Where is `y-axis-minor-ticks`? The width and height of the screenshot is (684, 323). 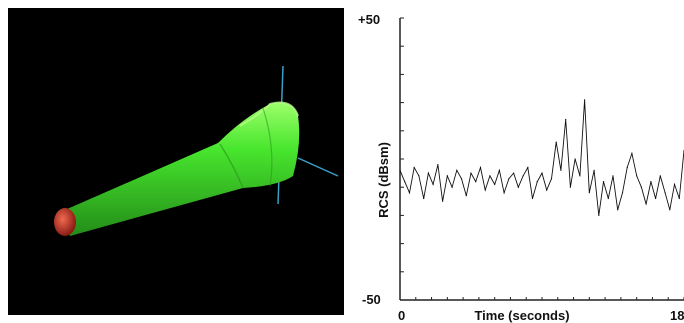
y-axis-minor-ticks is located at coordinates (402, 159).